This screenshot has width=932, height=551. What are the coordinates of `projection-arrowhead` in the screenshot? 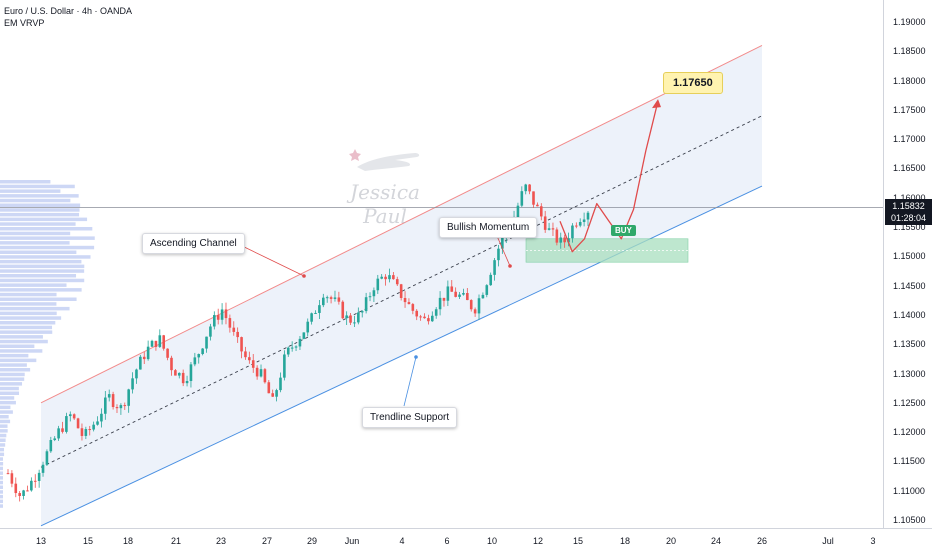 It's located at (656, 104).